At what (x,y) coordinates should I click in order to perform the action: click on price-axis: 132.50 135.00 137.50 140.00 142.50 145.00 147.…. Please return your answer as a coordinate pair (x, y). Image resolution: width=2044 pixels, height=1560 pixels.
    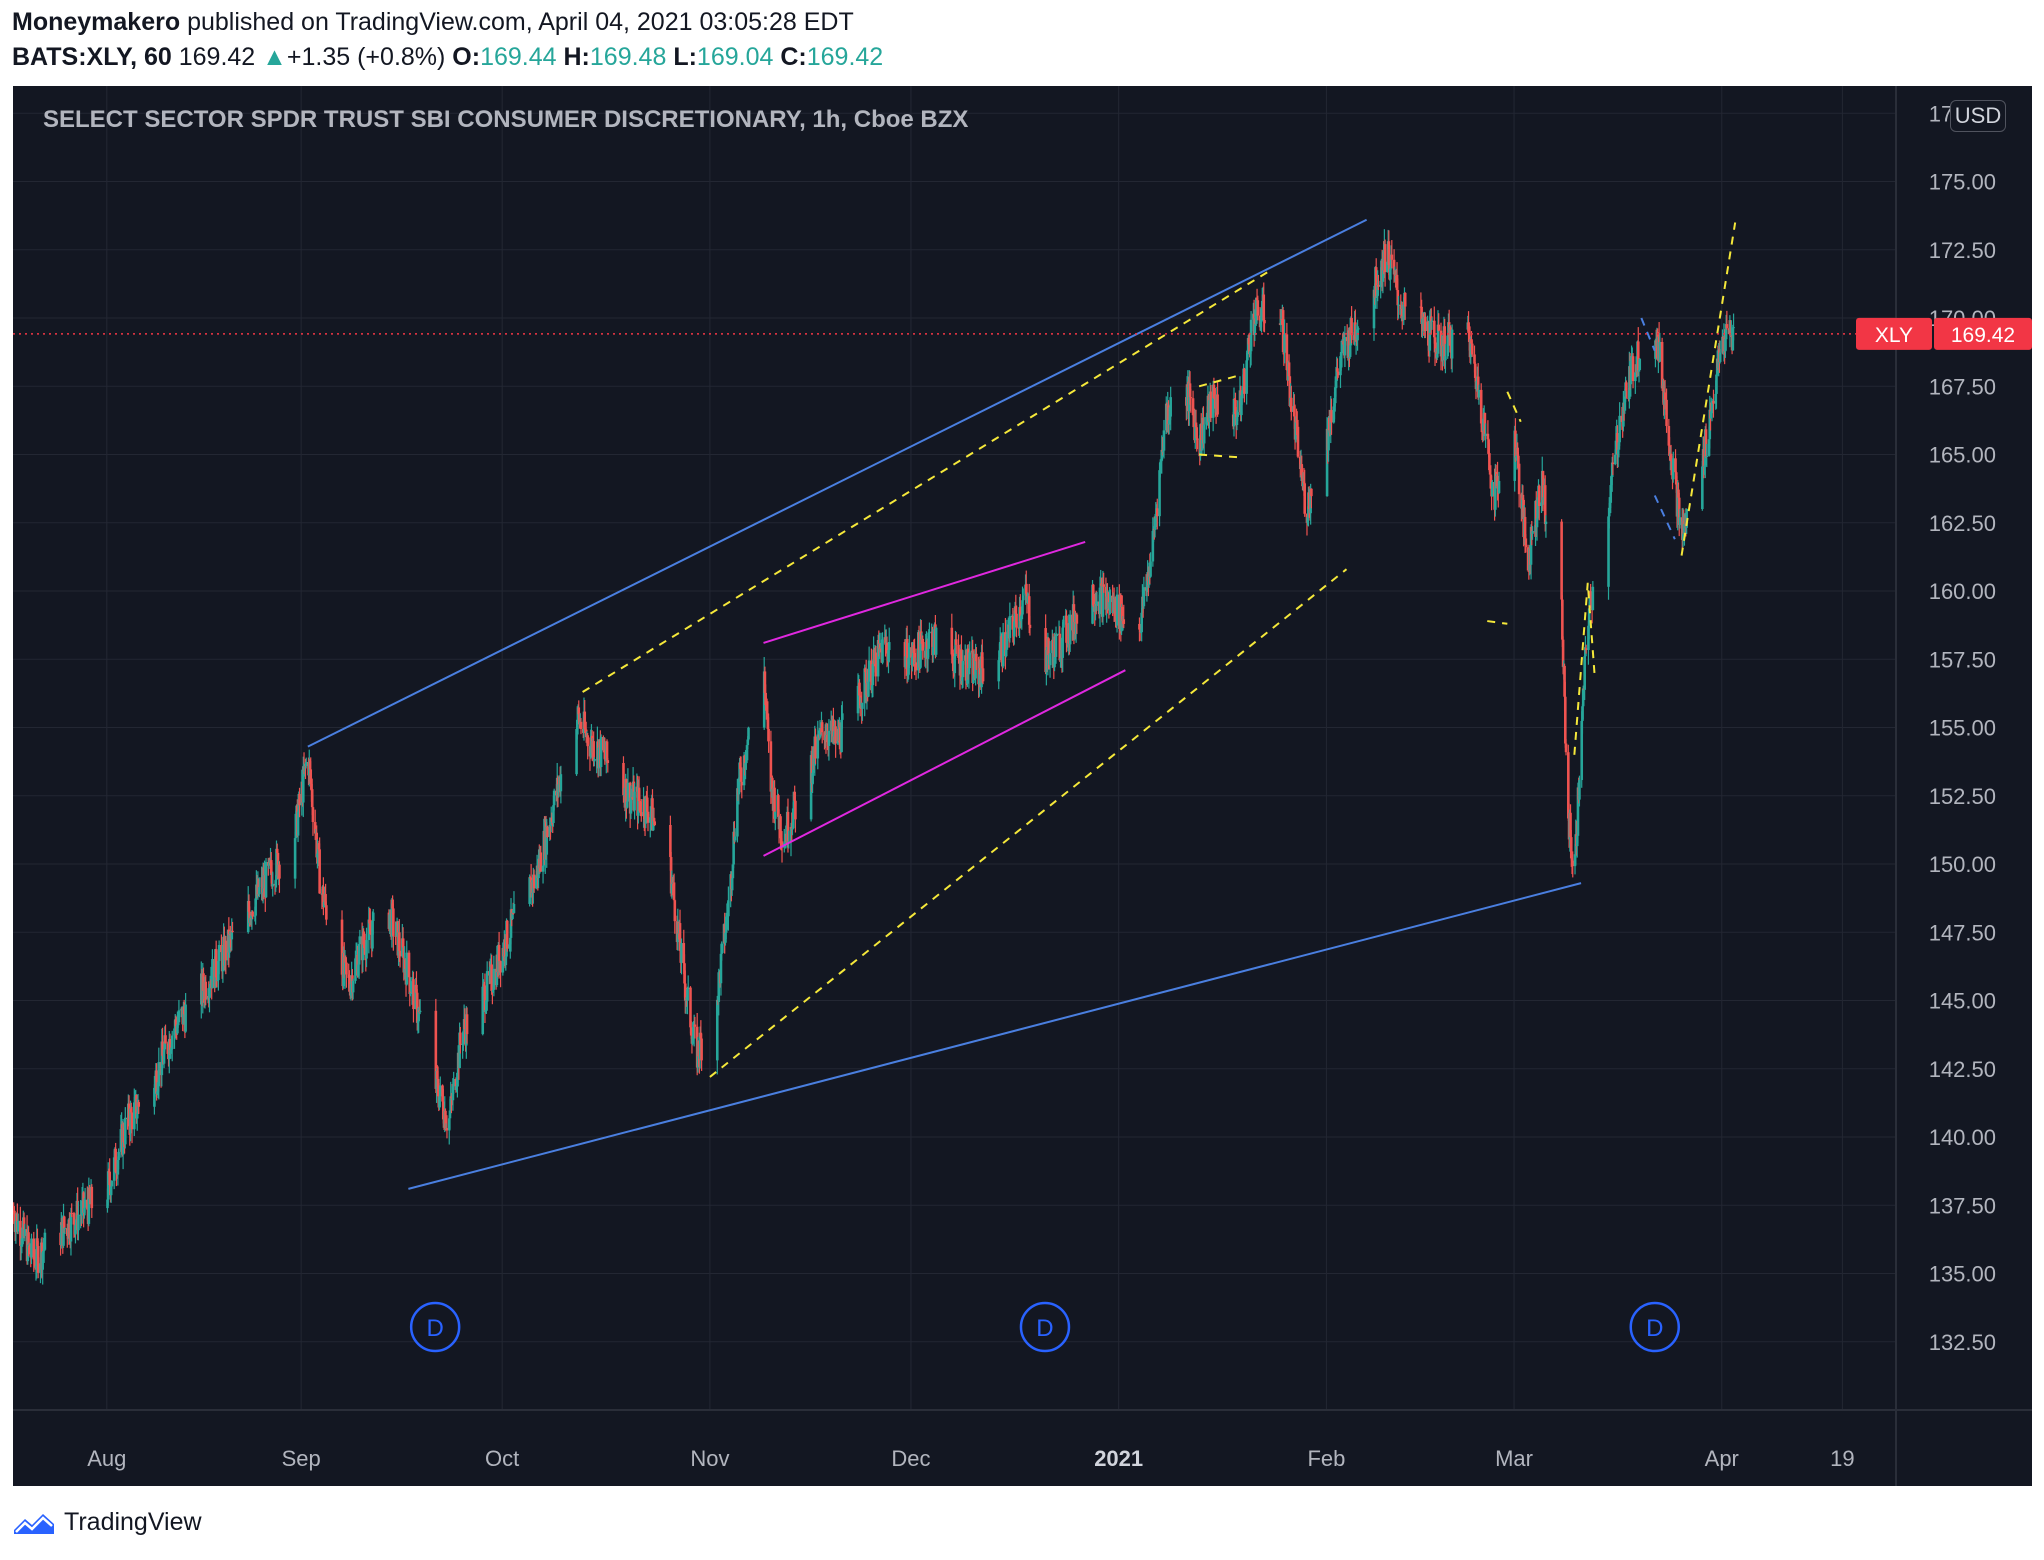
    Looking at the image, I should click on (1962, 727).